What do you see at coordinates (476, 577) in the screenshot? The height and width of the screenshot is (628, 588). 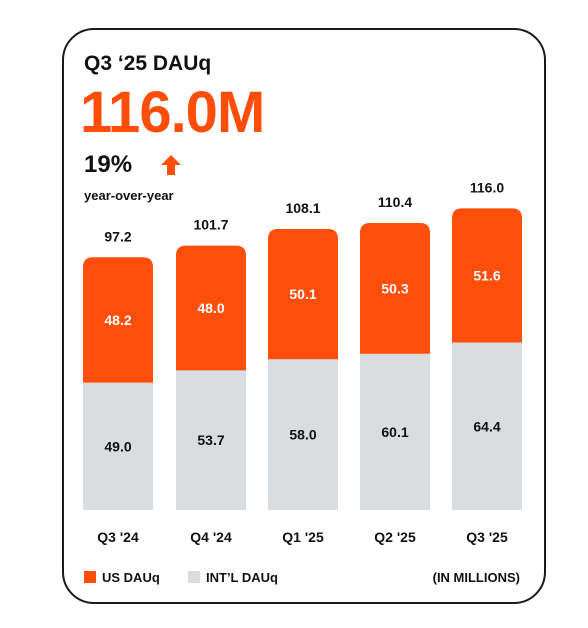 I see `units-note: (IN MILLIONS)` at bounding box center [476, 577].